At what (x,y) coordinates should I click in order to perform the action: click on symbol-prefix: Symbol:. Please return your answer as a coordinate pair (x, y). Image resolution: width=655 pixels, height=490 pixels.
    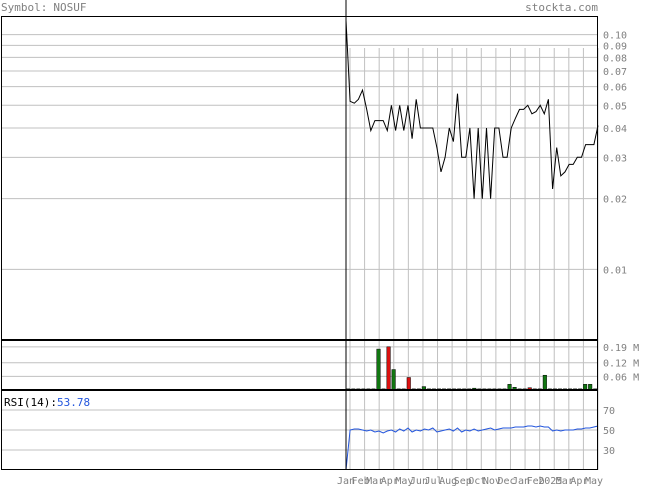
    Looking at the image, I should click on (24, 7).